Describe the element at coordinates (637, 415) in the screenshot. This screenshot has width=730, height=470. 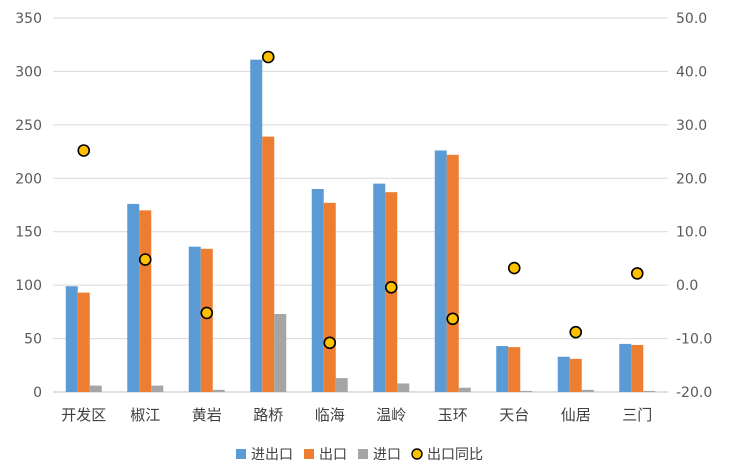
I see `category-label: 三门` at that location.